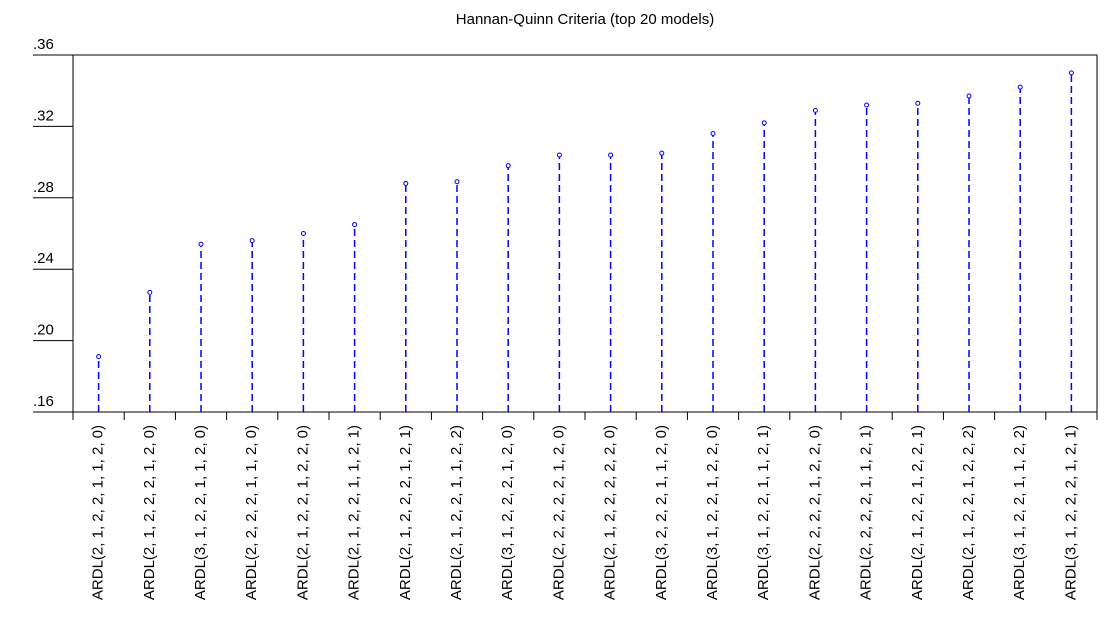 This screenshot has width=1104, height=644. I want to click on y-tick-label: .28, so click(43, 187).